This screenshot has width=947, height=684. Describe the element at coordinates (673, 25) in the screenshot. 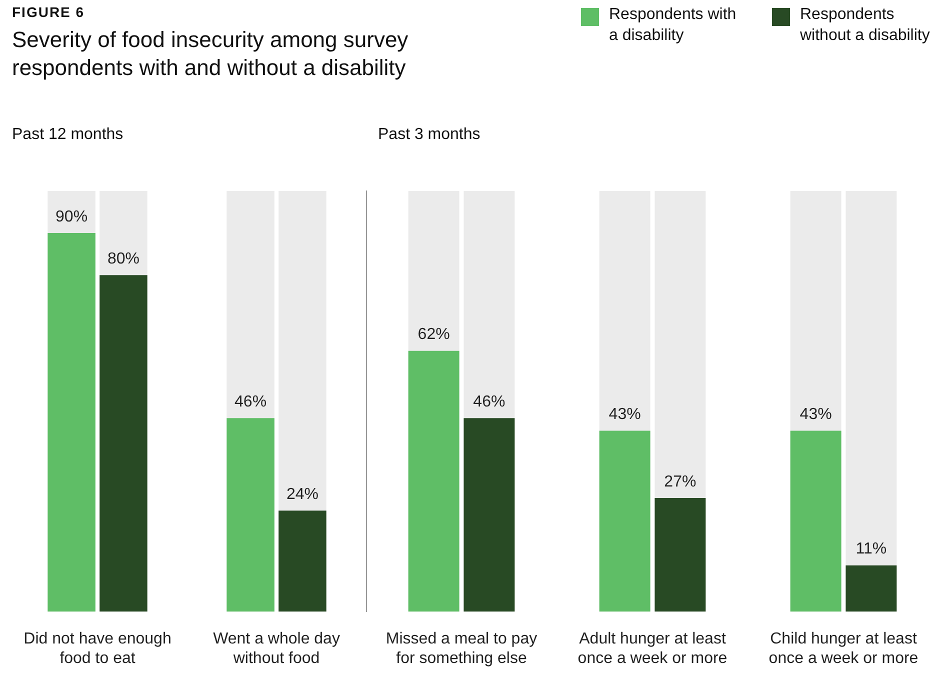

I see `legend-label: Respondents with a disability` at that location.